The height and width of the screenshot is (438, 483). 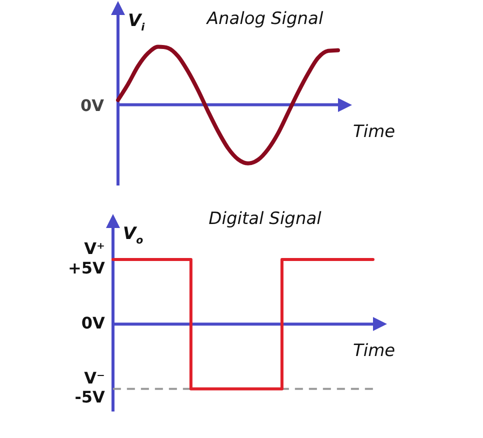 What do you see at coordinates (265, 219) in the screenshot?
I see `chart-title: Digital Signal` at bounding box center [265, 219].